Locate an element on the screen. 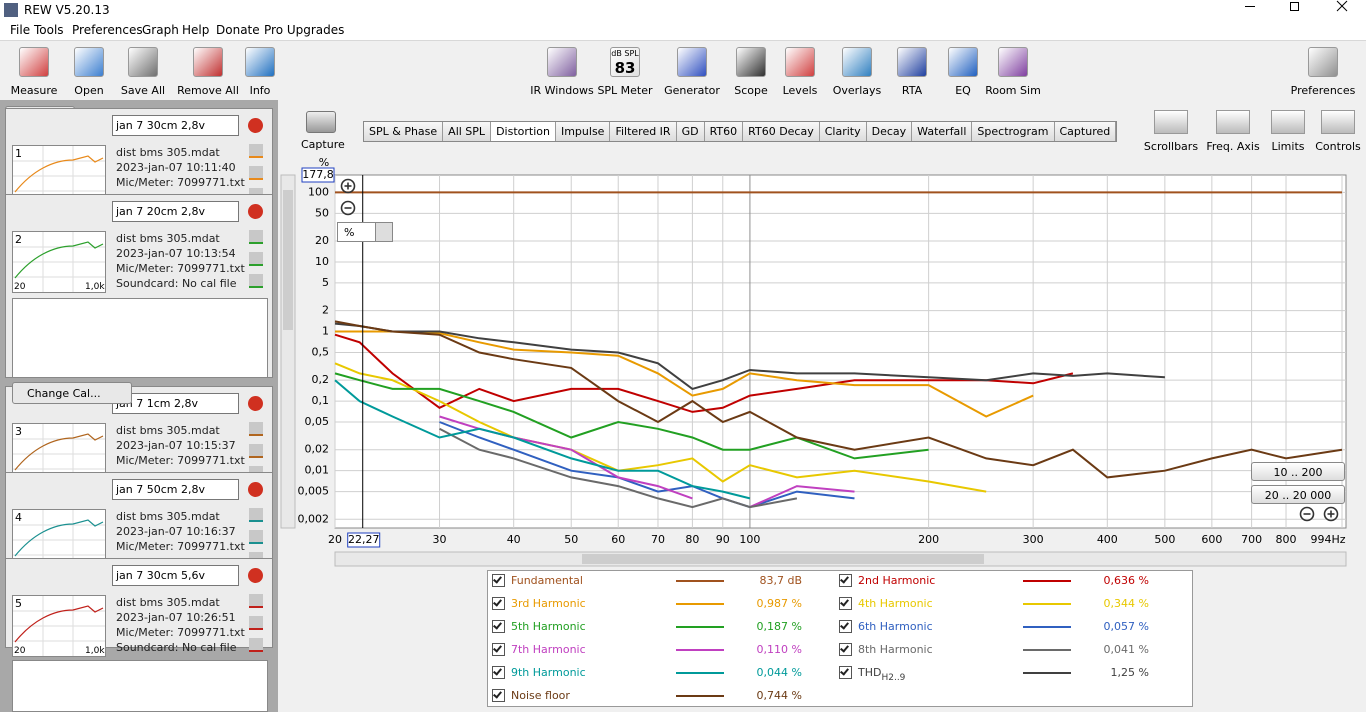 This screenshot has height=712, width=1366. menu-item: Donate is located at coordinates (238, 30).